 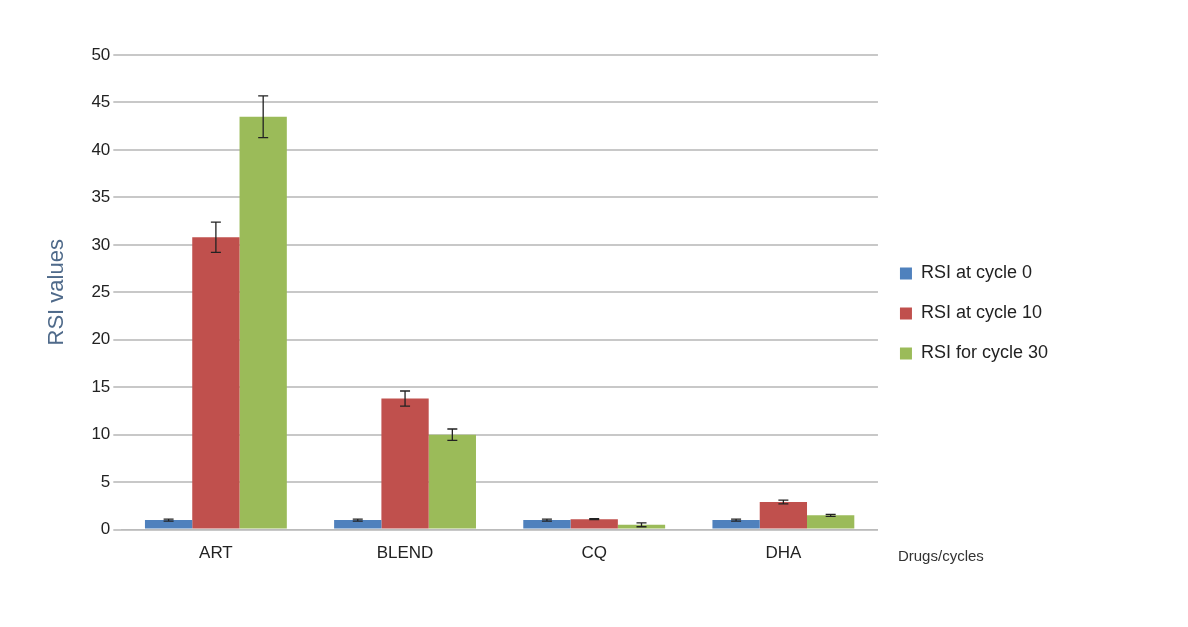 I want to click on legend-label: RSI at cycle 0, so click(x=976, y=272).